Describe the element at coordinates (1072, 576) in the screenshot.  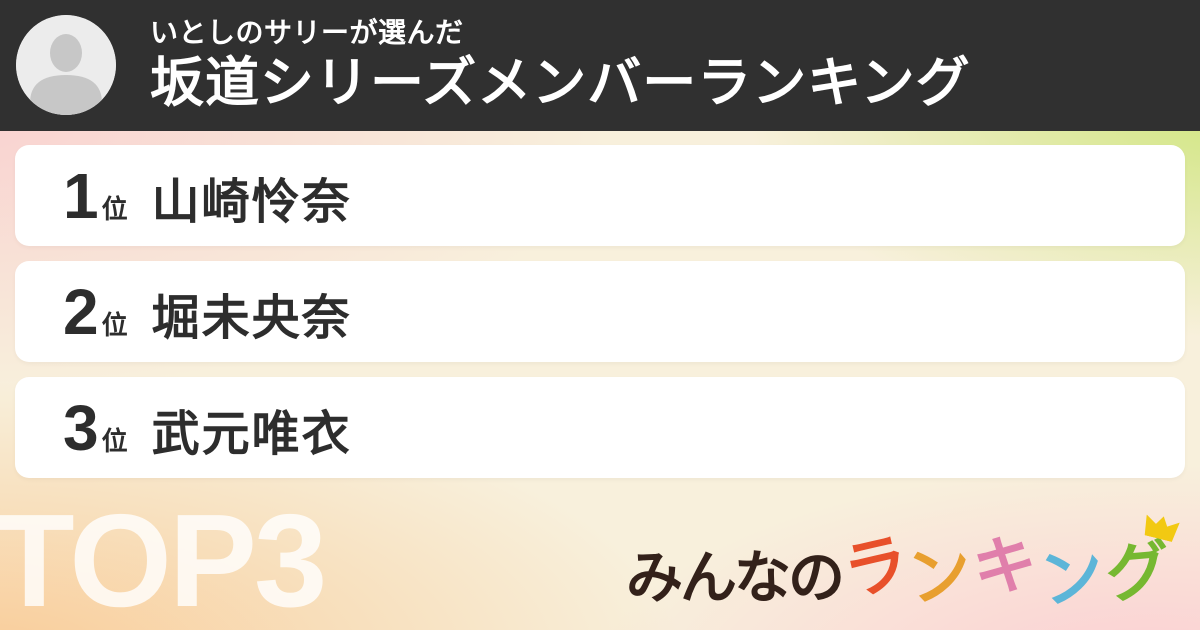
I see `logo-char-n2: ン` at that location.